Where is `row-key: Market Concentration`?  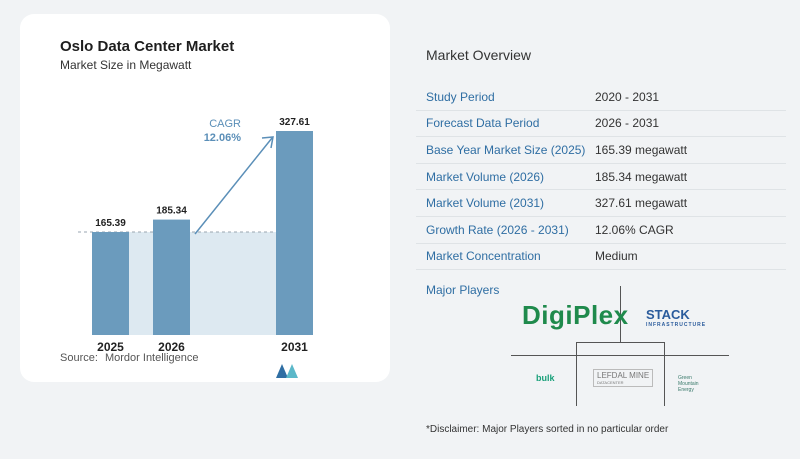
row-key: Market Concentration is located at coordinates (483, 256).